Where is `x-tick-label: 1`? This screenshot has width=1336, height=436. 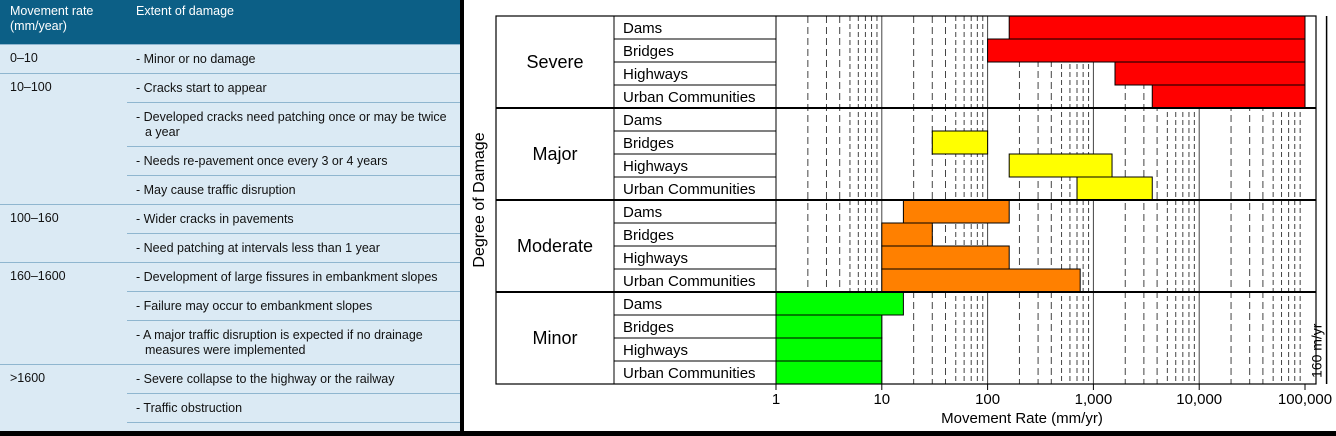
x-tick-label: 1 is located at coordinates (776, 399).